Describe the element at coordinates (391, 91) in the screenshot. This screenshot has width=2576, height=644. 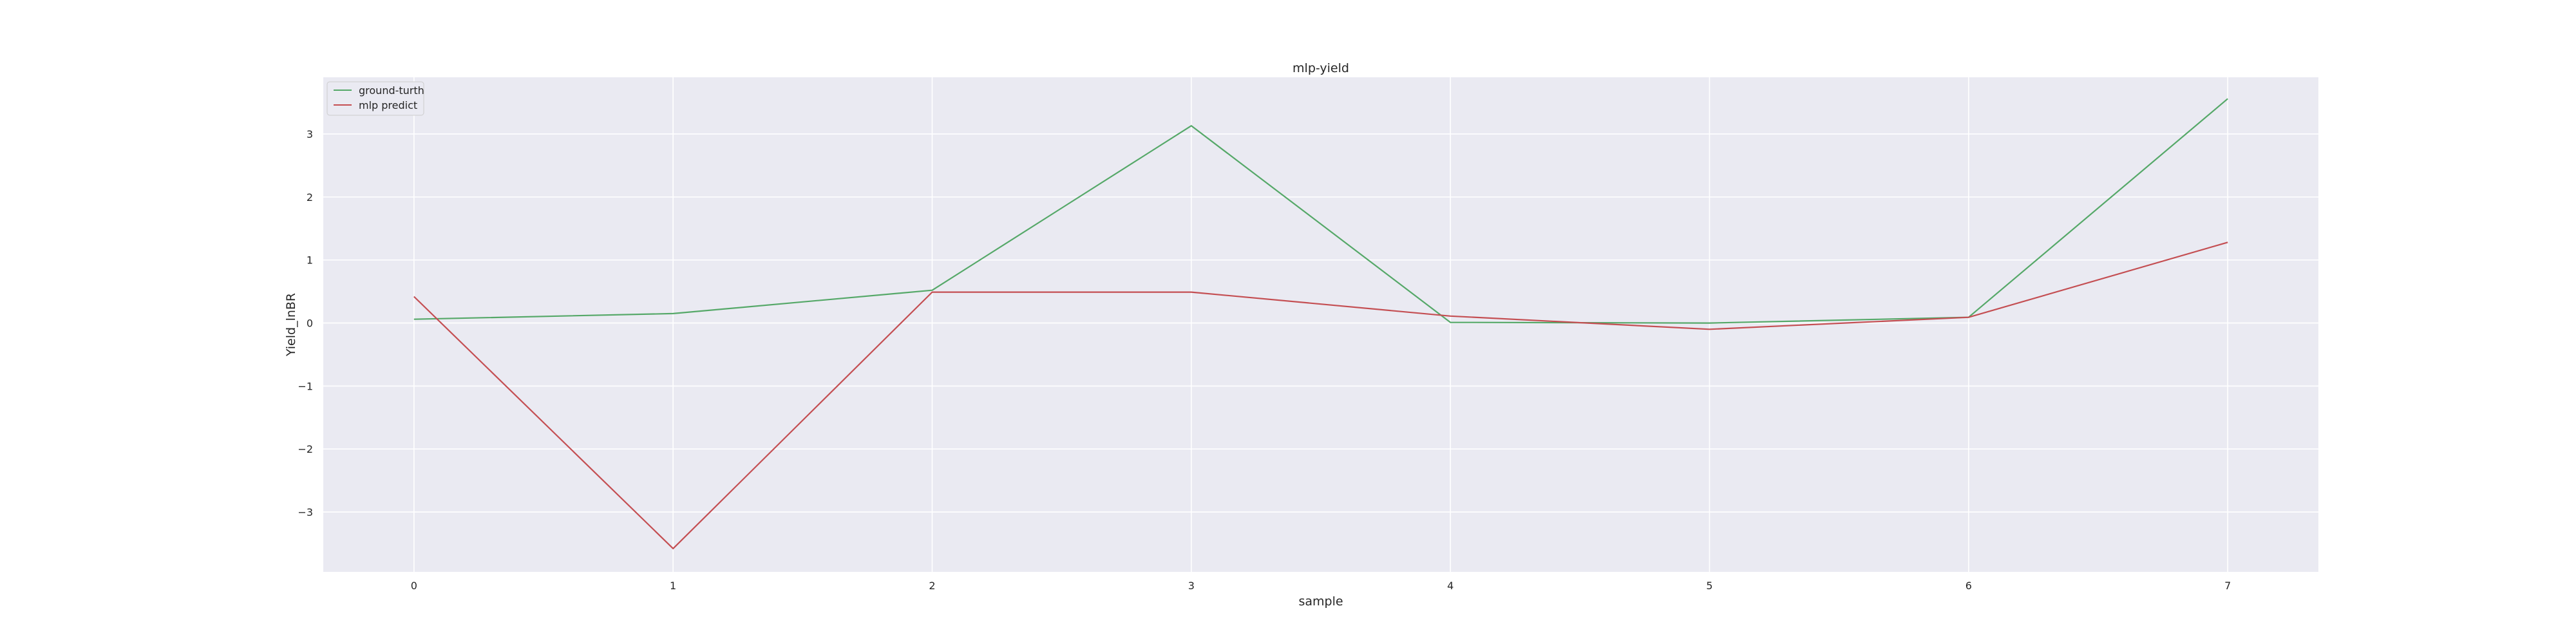
I see `legend-label-ground-turth: ground-turth` at that location.